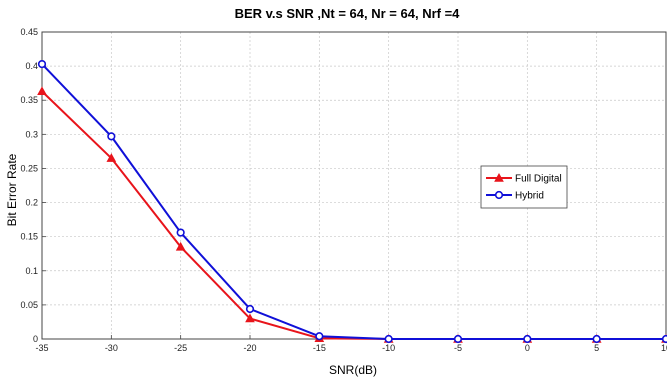  What do you see at coordinates (31, 134) in the screenshot?
I see `y-tick-label: 0.3` at bounding box center [31, 134].